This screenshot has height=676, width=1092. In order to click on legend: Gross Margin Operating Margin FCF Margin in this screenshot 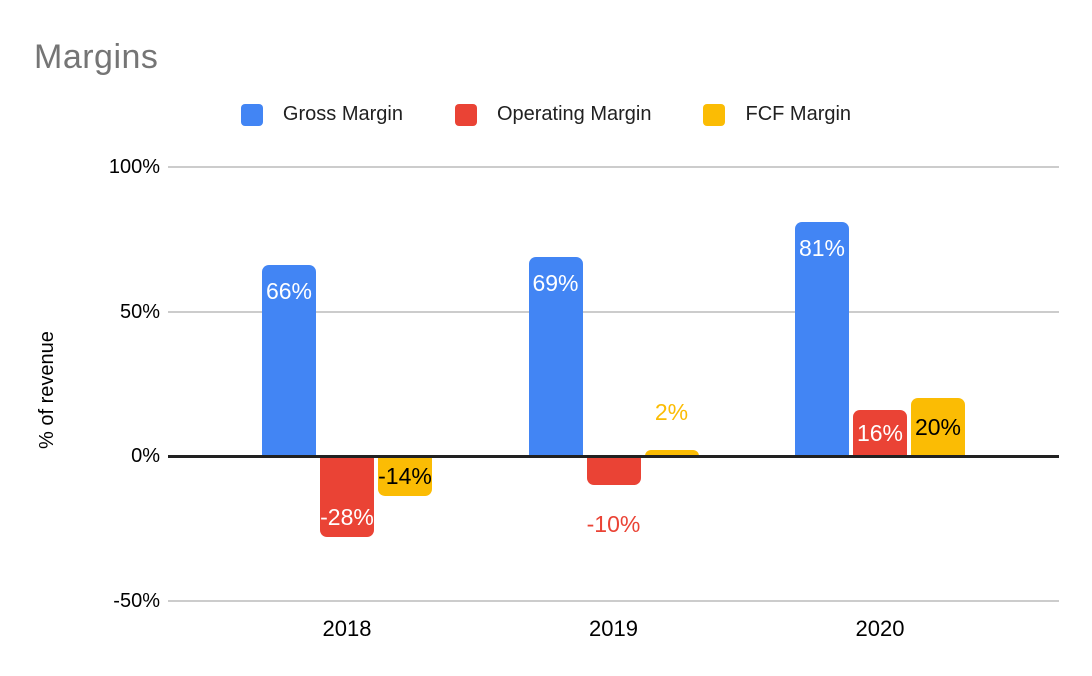, I will do `click(546, 114)`.